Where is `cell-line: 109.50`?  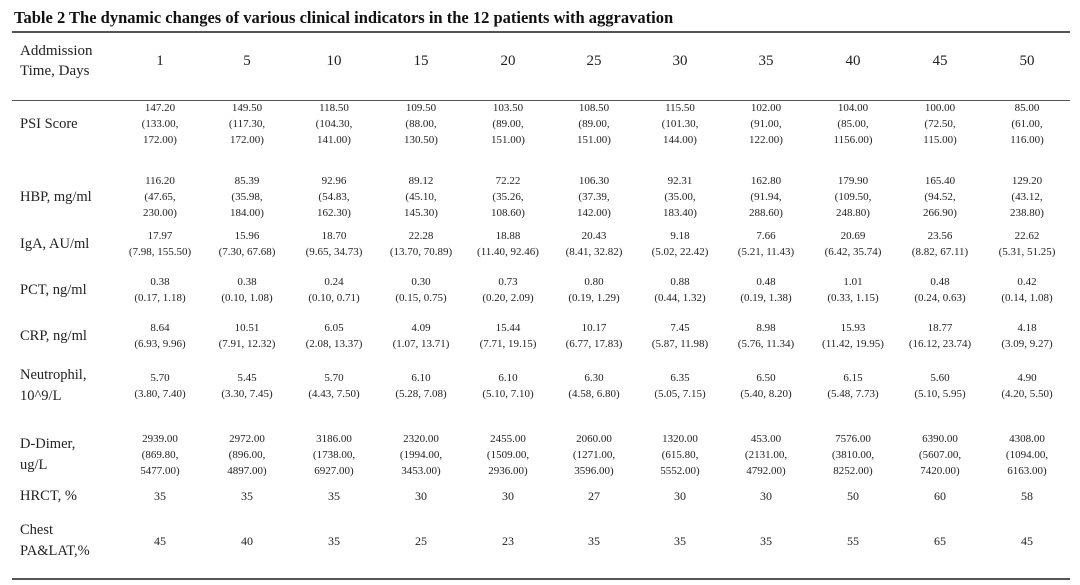 cell-line: 109.50 is located at coordinates (421, 108).